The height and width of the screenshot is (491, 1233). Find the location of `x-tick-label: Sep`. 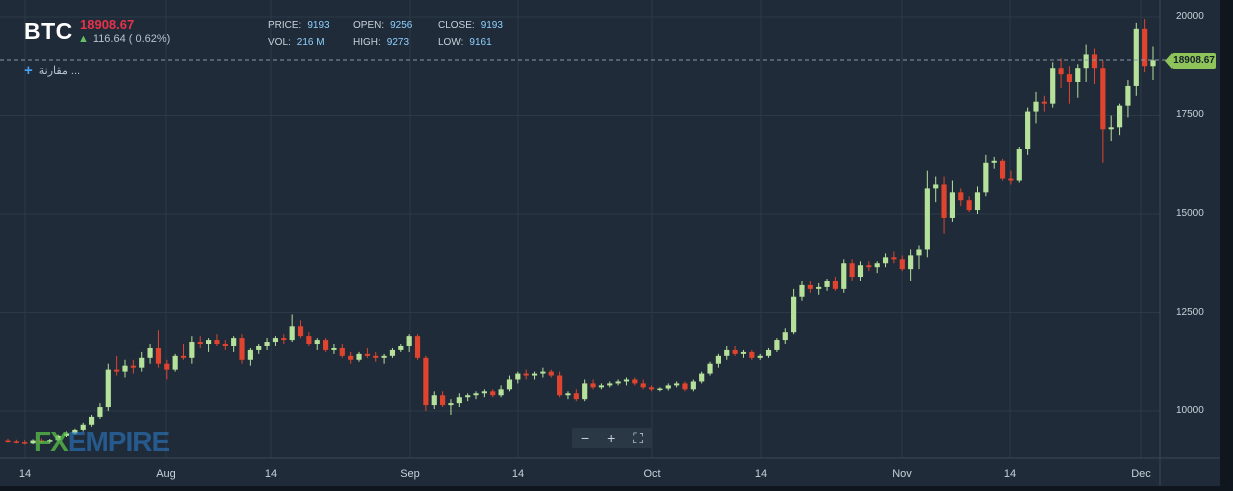

x-tick-label: Sep is located at coordinates (410, 474).